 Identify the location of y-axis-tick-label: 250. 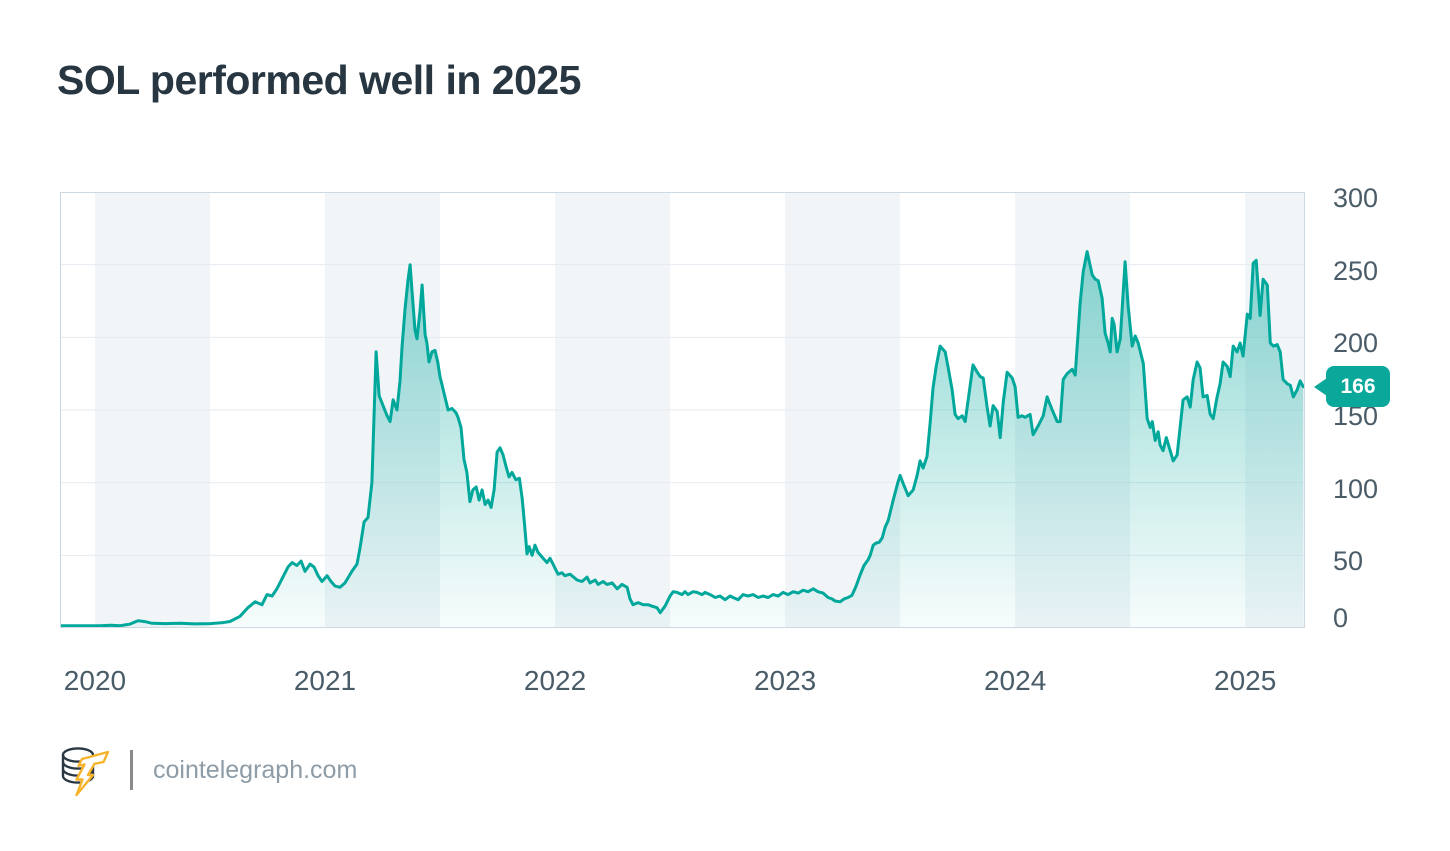
(1356, 270).